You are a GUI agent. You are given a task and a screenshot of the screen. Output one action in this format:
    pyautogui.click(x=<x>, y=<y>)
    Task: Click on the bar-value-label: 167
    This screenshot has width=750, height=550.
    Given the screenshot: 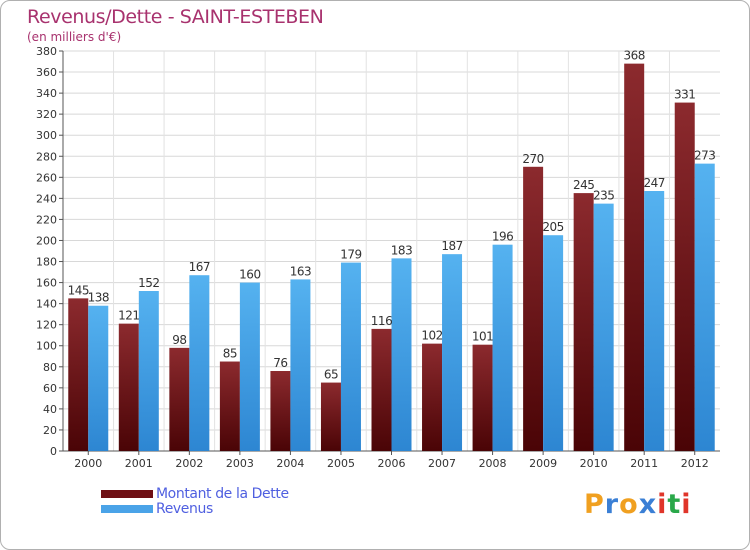 What is the action you would take?
    pyautogui.click(x=199, y=267)
    